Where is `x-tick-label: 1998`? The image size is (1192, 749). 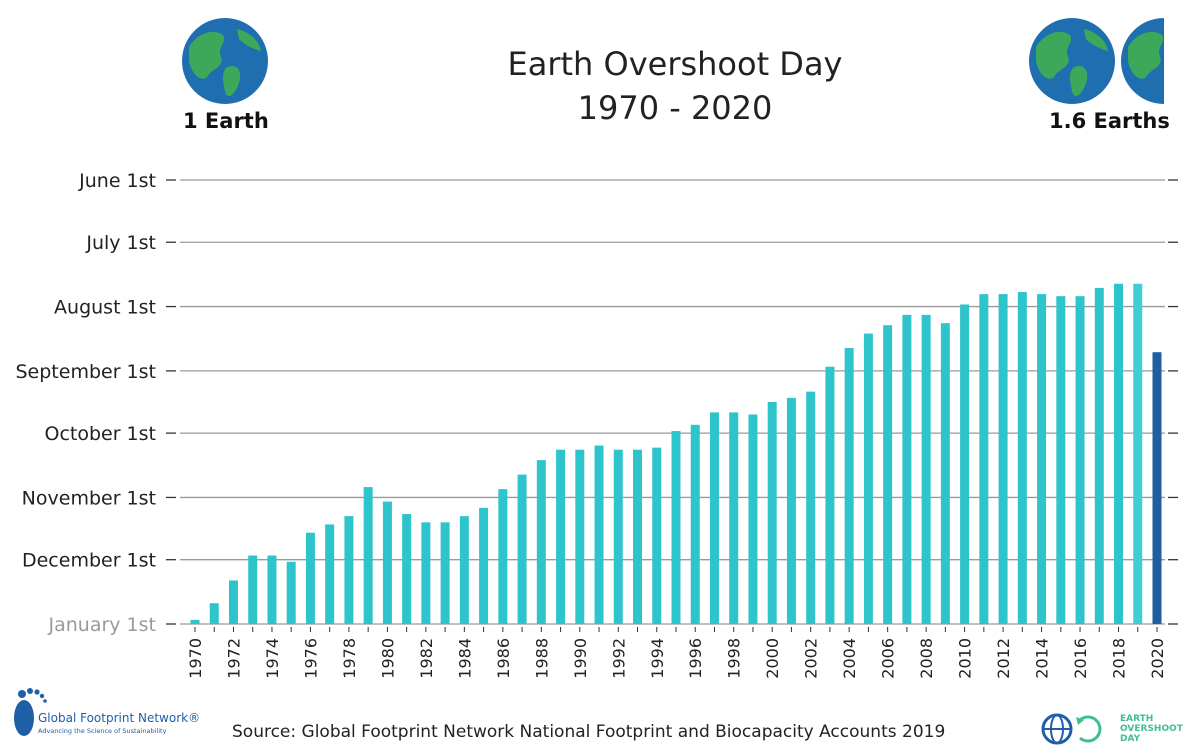 x-tick-label: 1998 is located at coordinates (734, 658).